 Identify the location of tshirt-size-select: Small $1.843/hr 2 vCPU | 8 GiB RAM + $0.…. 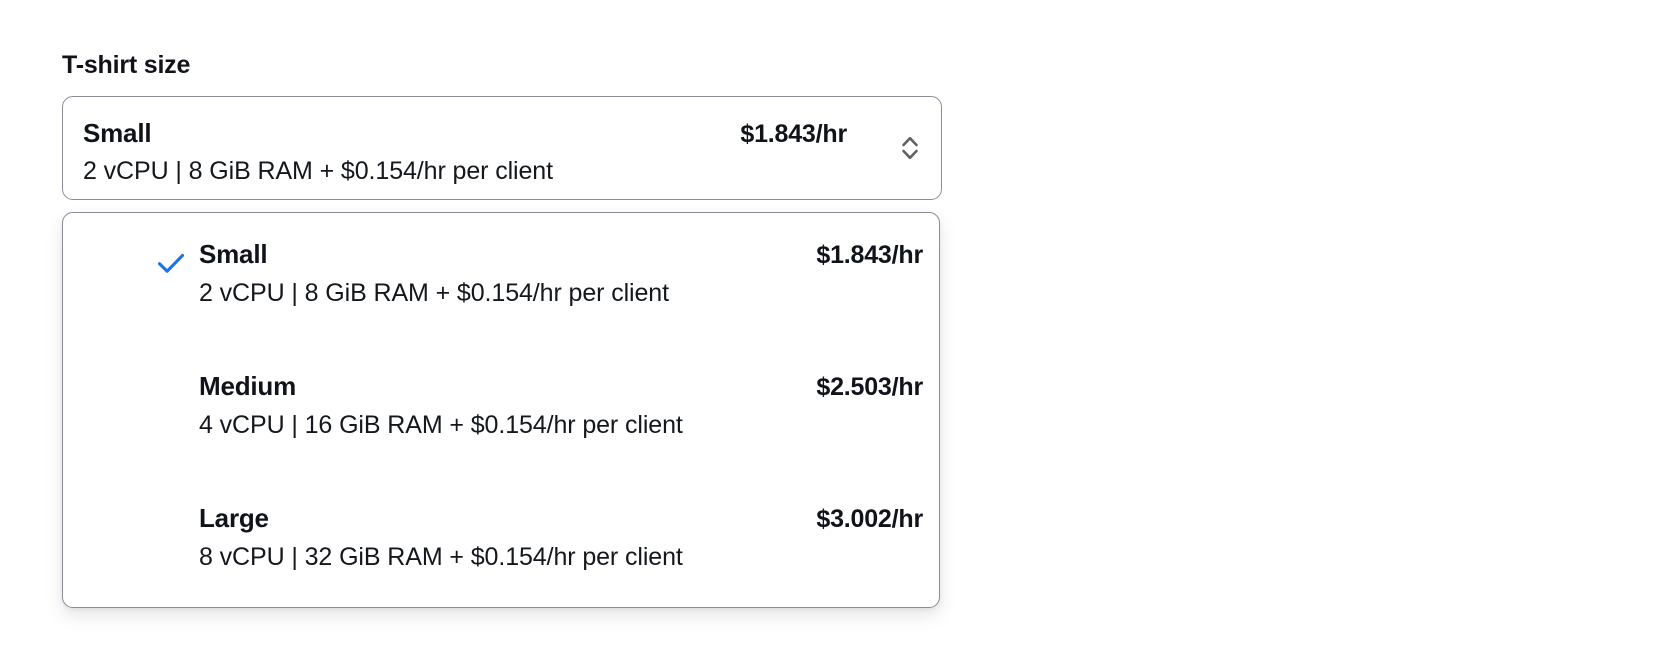
(502, 148).